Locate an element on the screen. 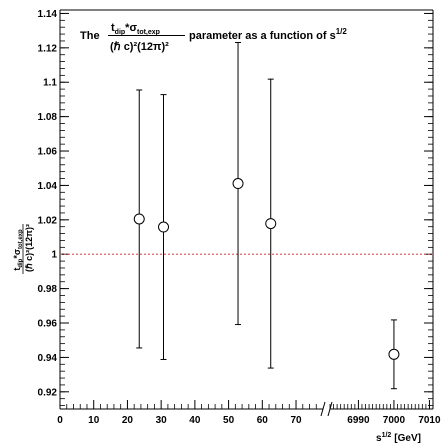  y-axis-title: tdip*σtot,exp (ℏ c)²(12π)² is located at coordinates (23, 249).